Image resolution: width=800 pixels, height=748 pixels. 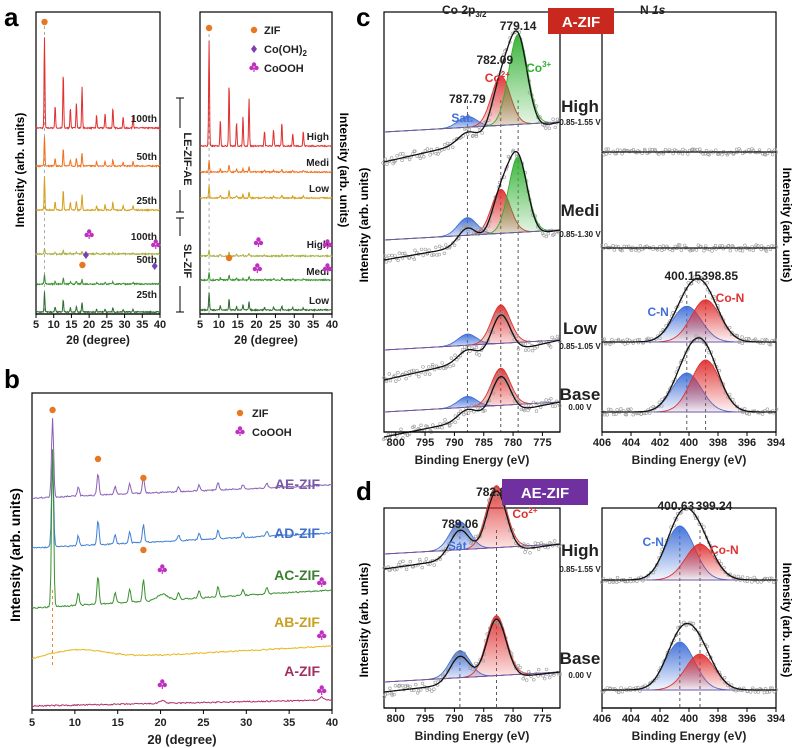 I want to click on a-right-x-tick-label: 25, so click(x=275, y=325).